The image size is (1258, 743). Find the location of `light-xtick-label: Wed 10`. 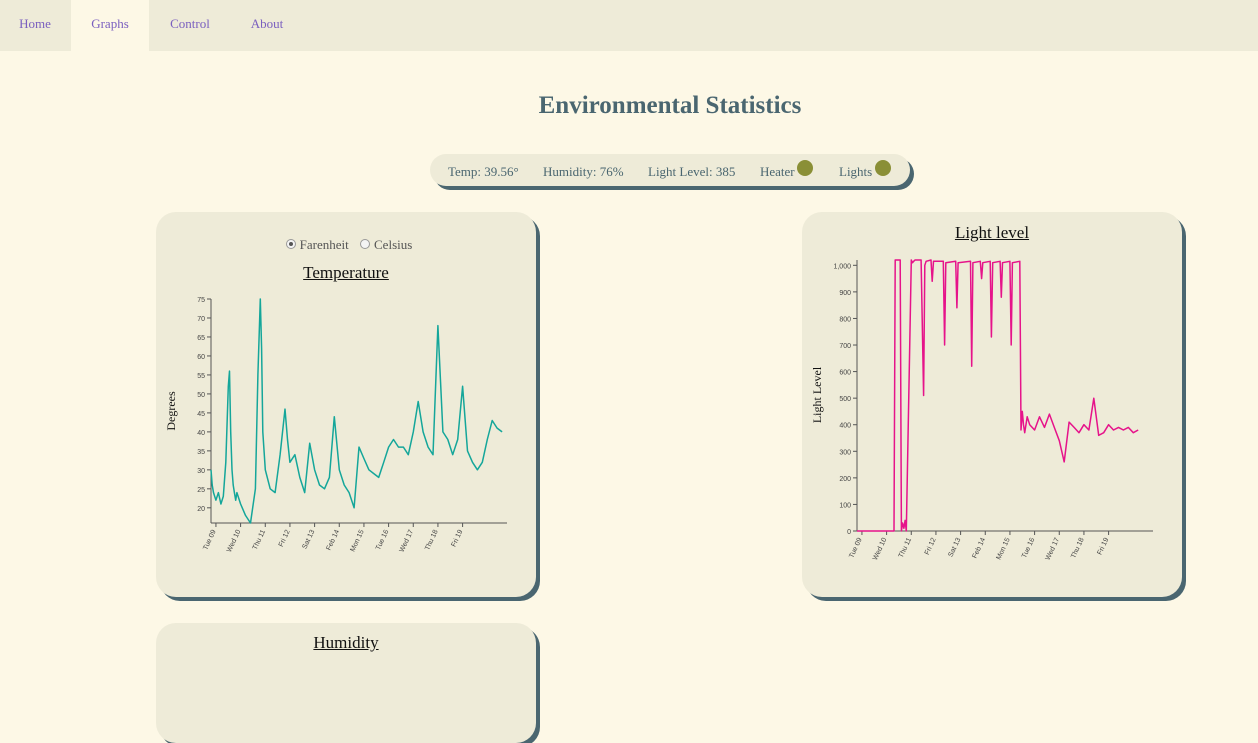

light-xtick-label: Wed 10 is located at coordinates (880, 549).